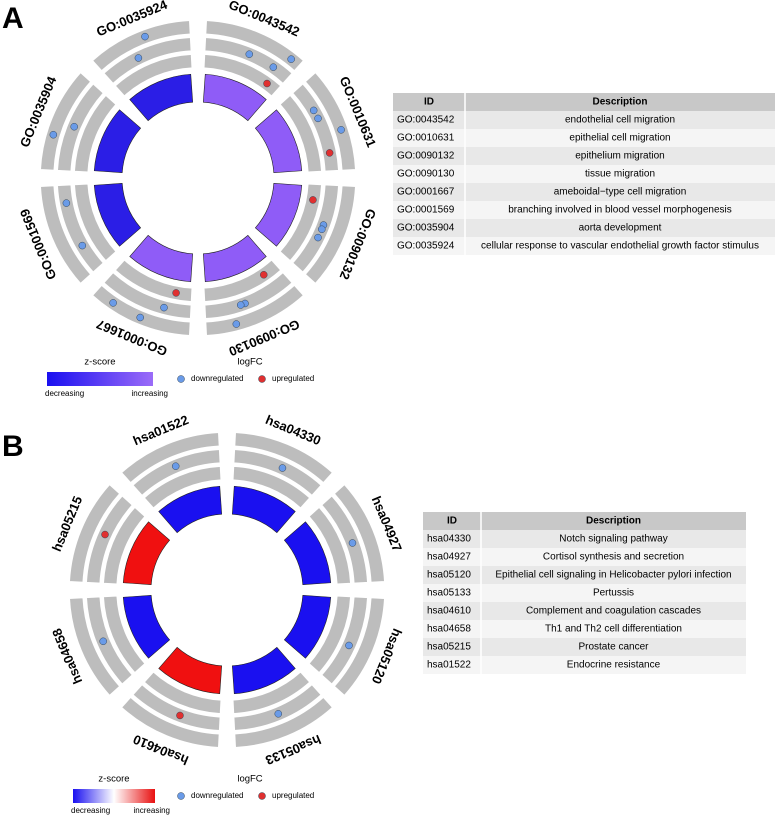 Image resolution: width=781 pixels, height=821 pixels. I want to click on table-cell: Complement and coagulation cascades, so click(613, 611).